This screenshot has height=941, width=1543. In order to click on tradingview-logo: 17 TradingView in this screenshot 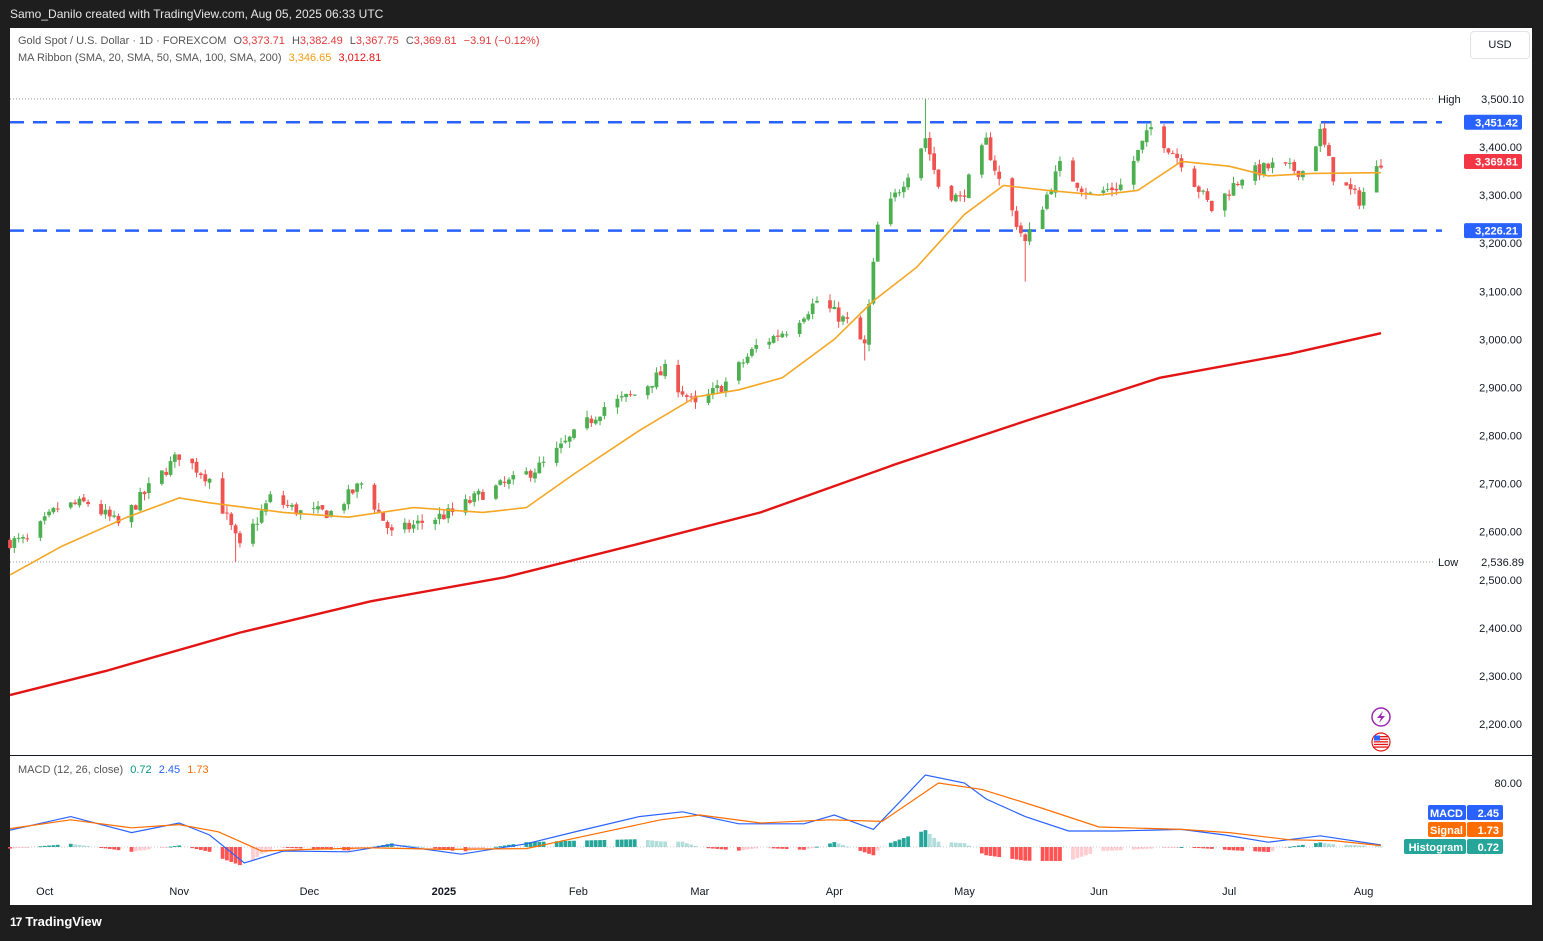, I will do `click(56, 921)`.